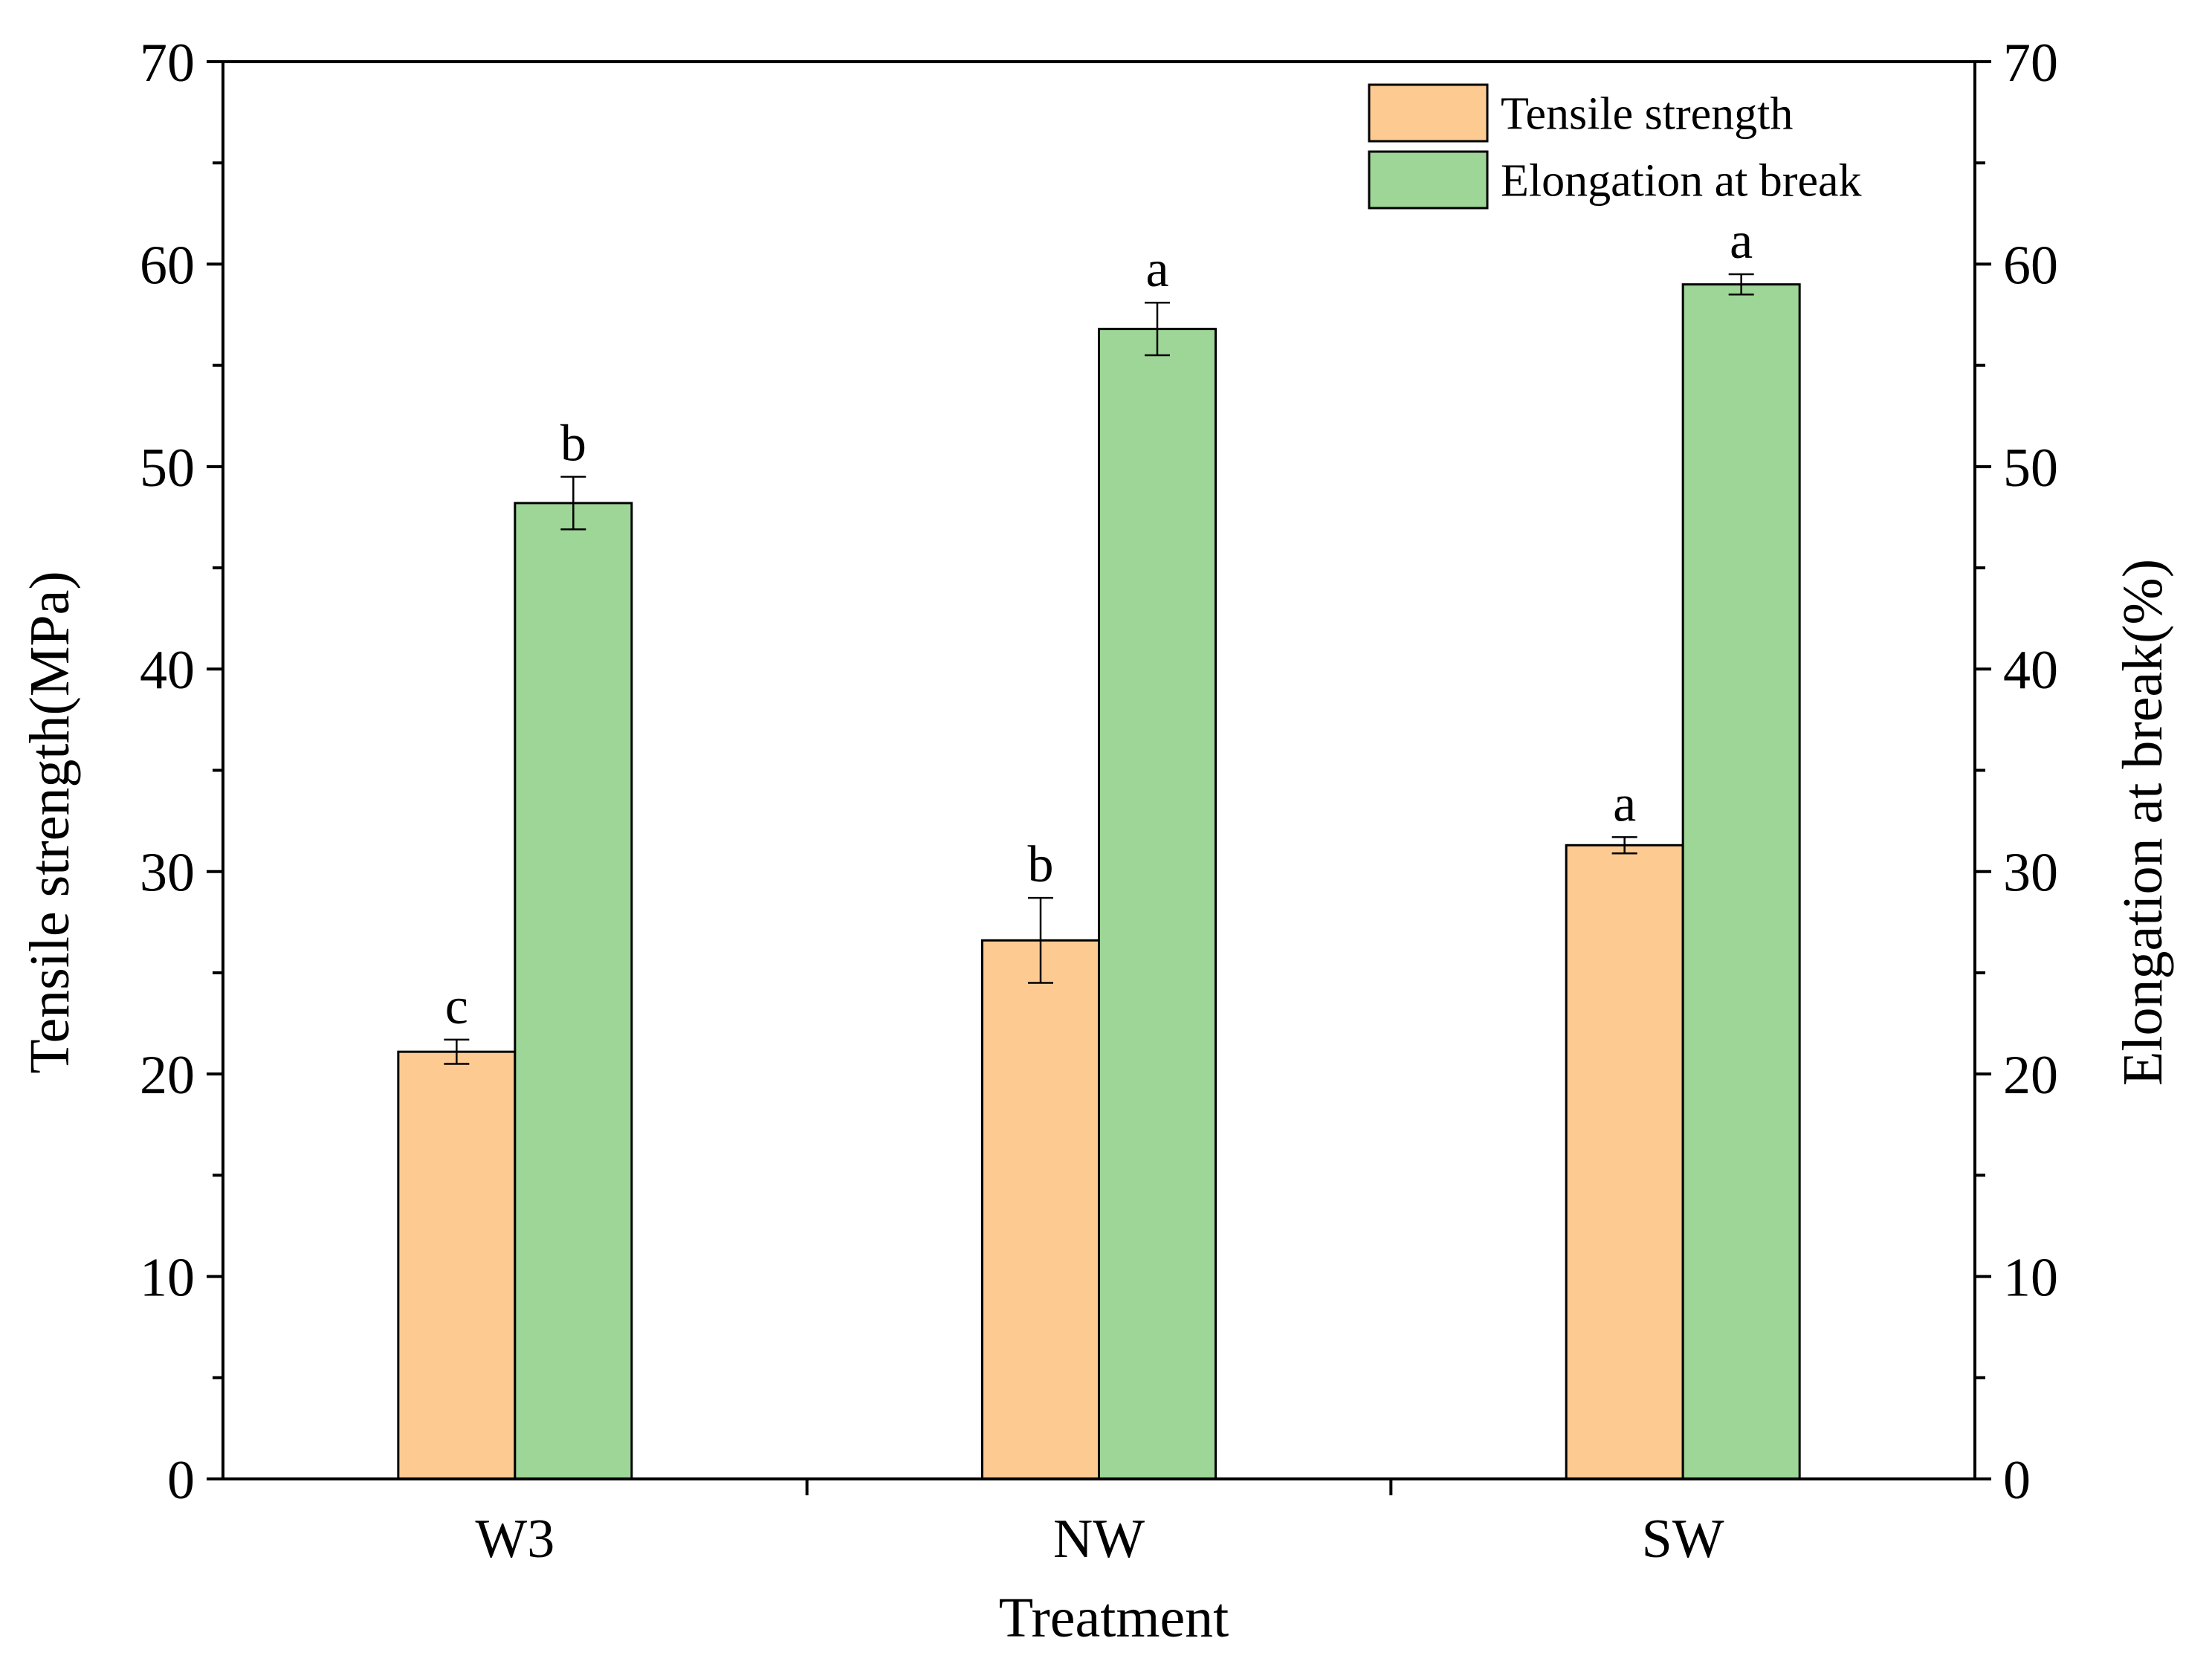 Image resolution: width=2212 pixels, height=1664 pixels. I want to click on y-left-tick-label: 10, so click(167, 1277).